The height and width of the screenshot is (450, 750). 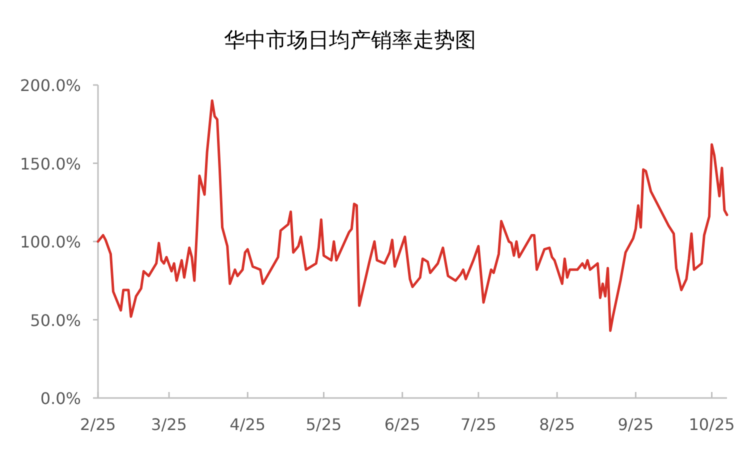 I want to click on y-tick-label: 150.0%, so click(x=50, y=164).